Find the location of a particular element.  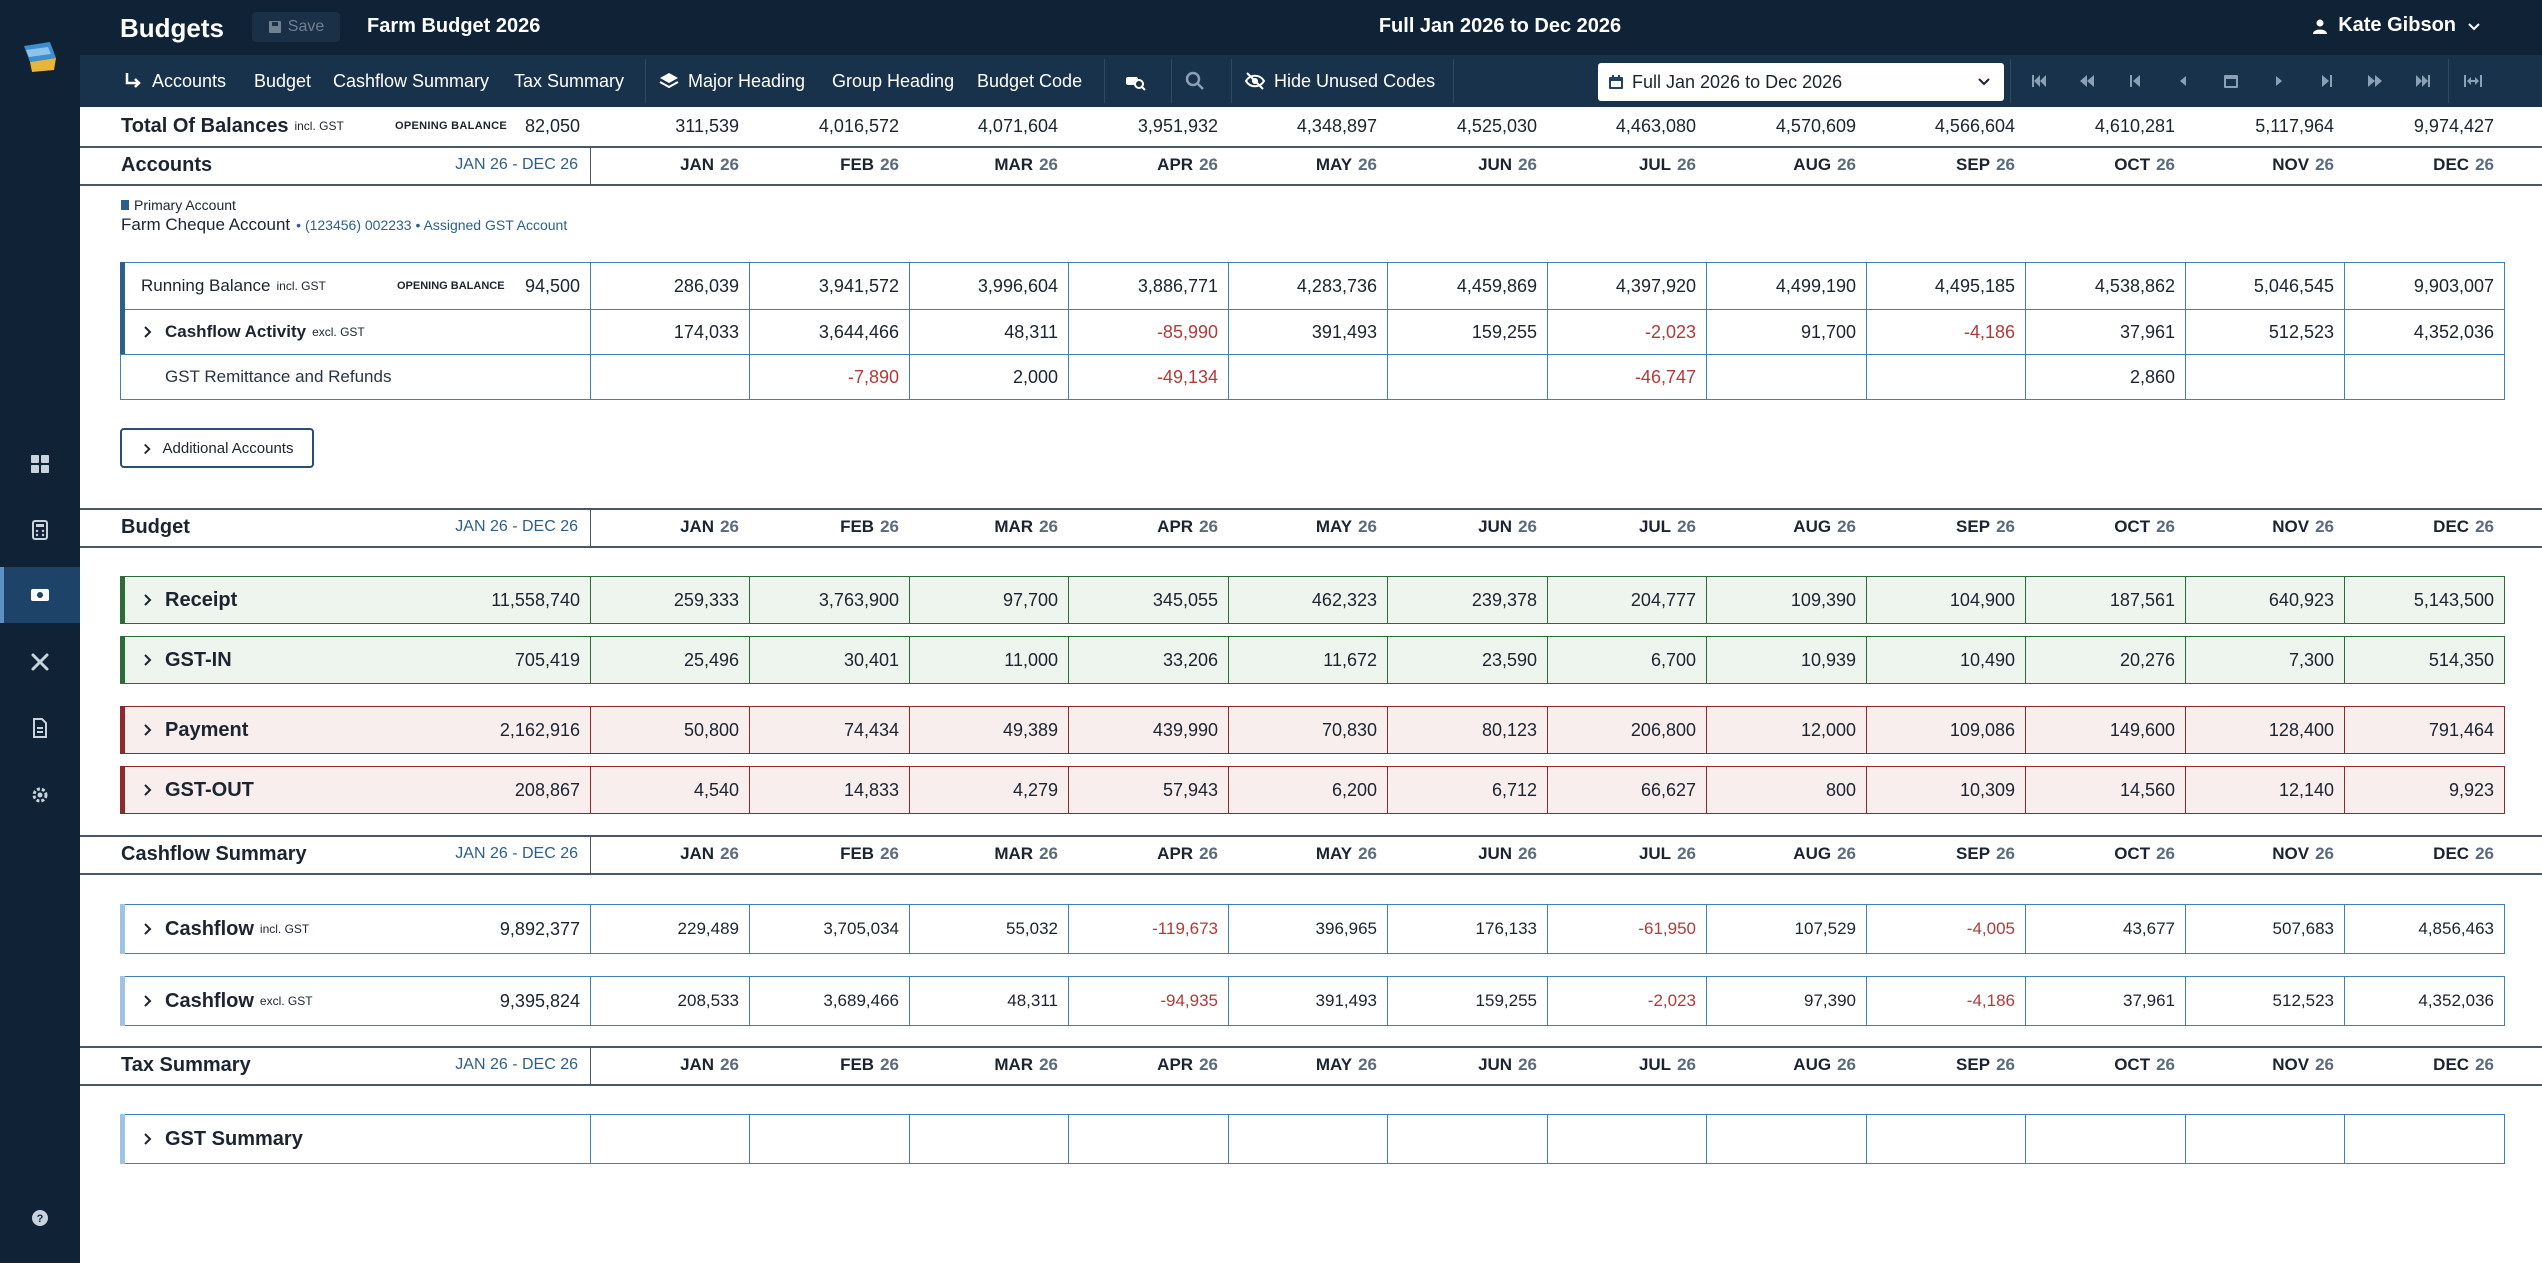

value-cell: 4,279 is located at coordinates (1035, 789).